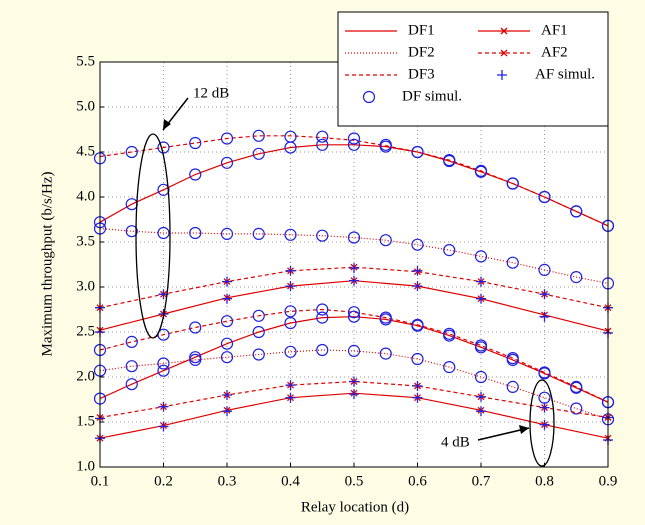 This screenshot has width=645, height=525. What do you see at coordinates (554, 30) in the screenshot?
I see `legend-label: AF1` at bounding box center [554, 30].